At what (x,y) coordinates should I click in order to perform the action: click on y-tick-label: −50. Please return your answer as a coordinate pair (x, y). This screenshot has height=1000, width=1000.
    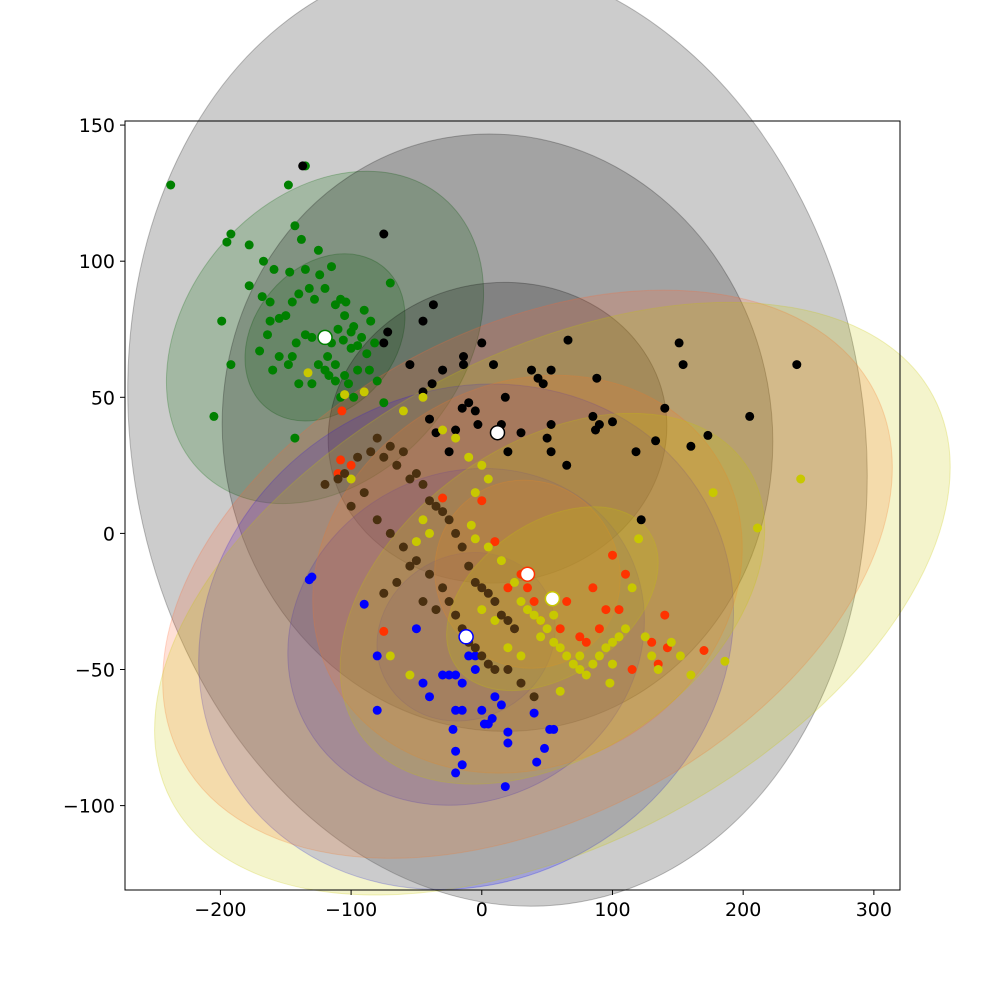
    Looking at the image, I should click on (95, 671).